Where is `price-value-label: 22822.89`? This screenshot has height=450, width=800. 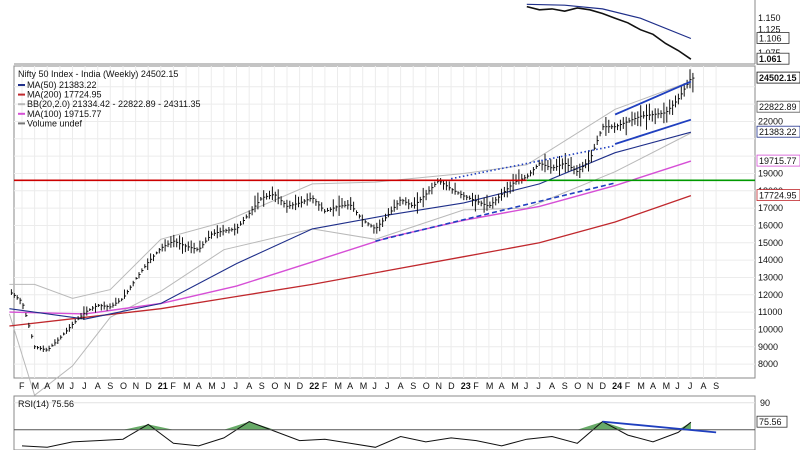 price-value-label: 22822.89 is located at coordinates (778, 107).